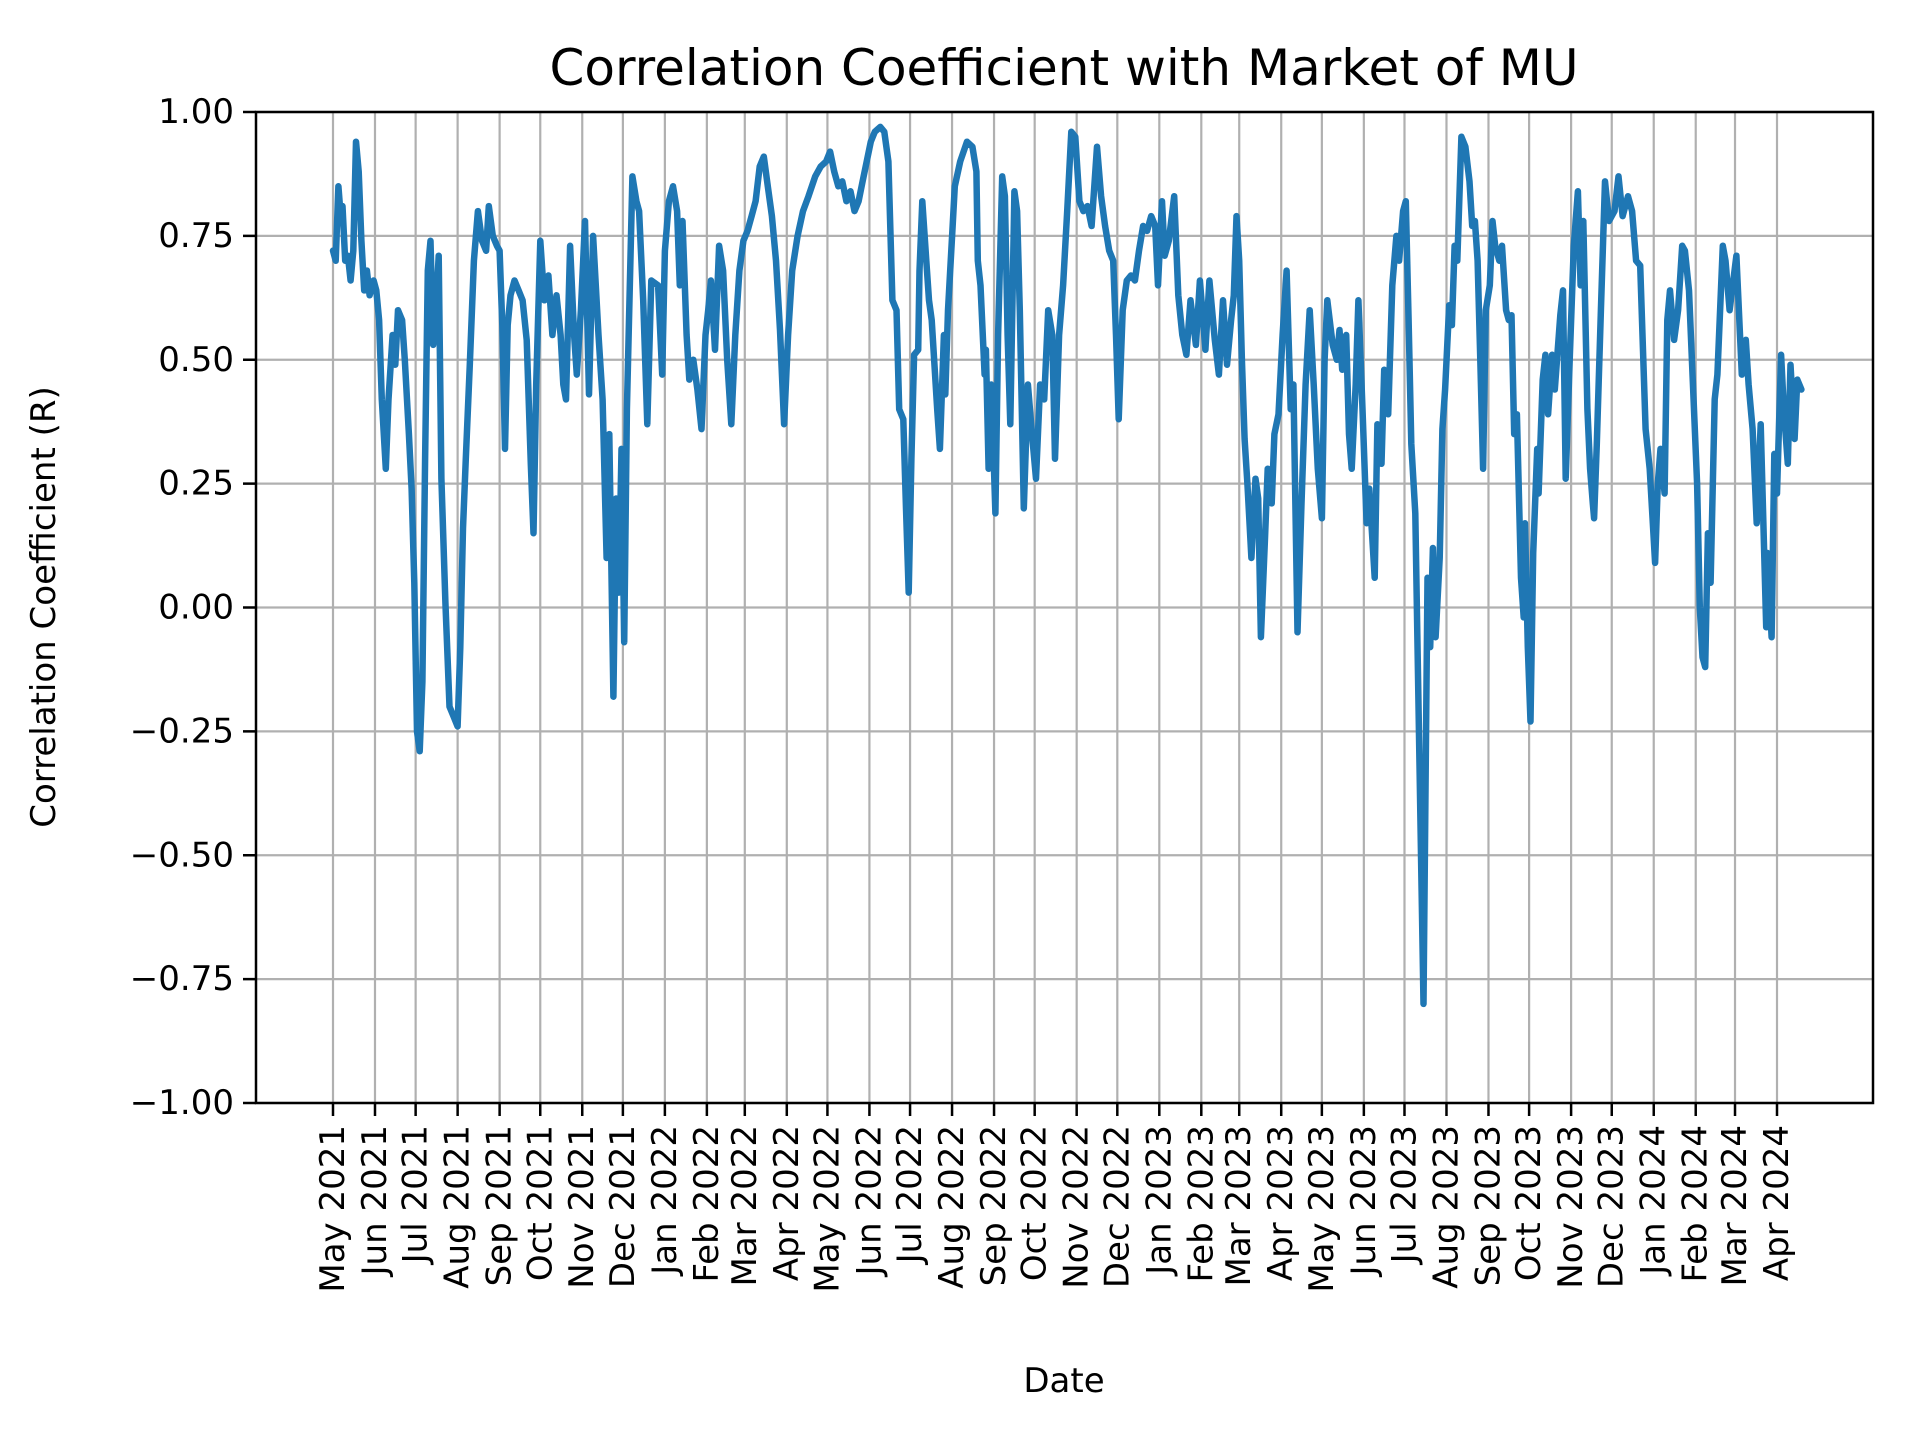 Image resolution: width=1920 pixels, height=1440 pixels. Describe the element at coordinates (1117, 1206) in the screenshot. I see `x-tick-label: Dec 2022` at that location.